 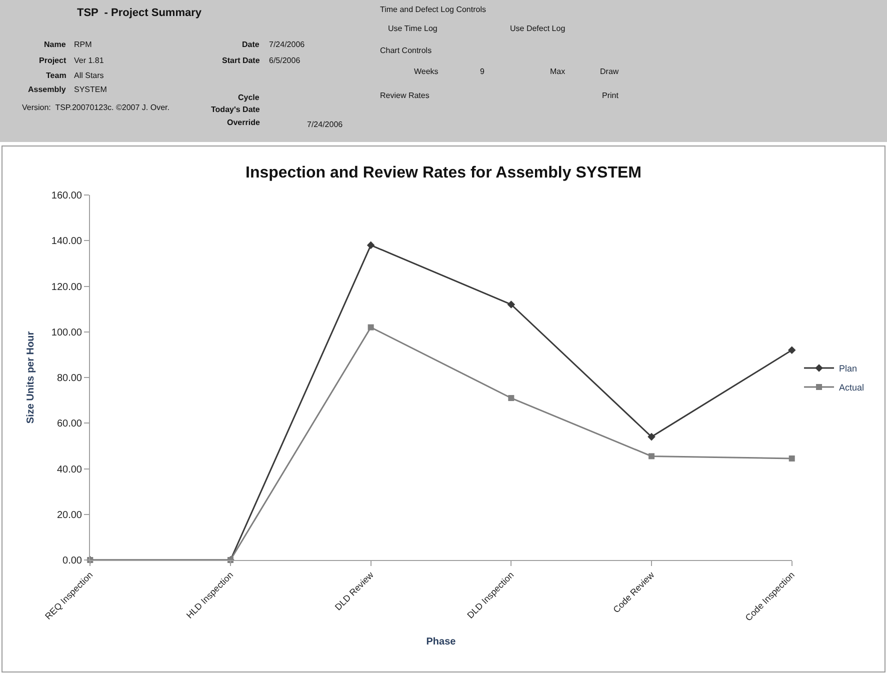 I want to click on text: RPM, so click(x=83, y=44).